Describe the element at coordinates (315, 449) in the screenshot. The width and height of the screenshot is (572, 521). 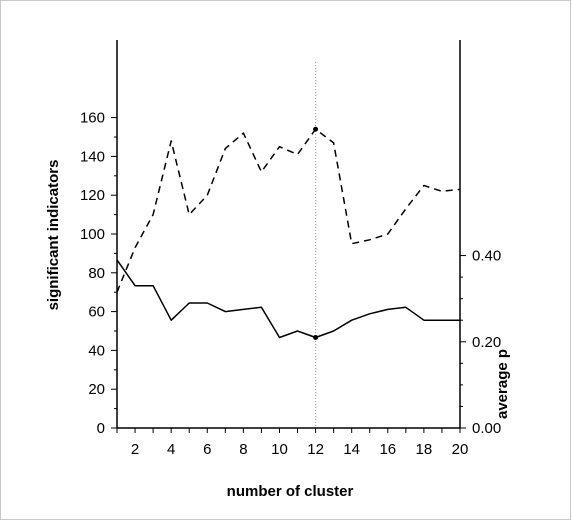
I see `x-tick-label: 12` at that location.